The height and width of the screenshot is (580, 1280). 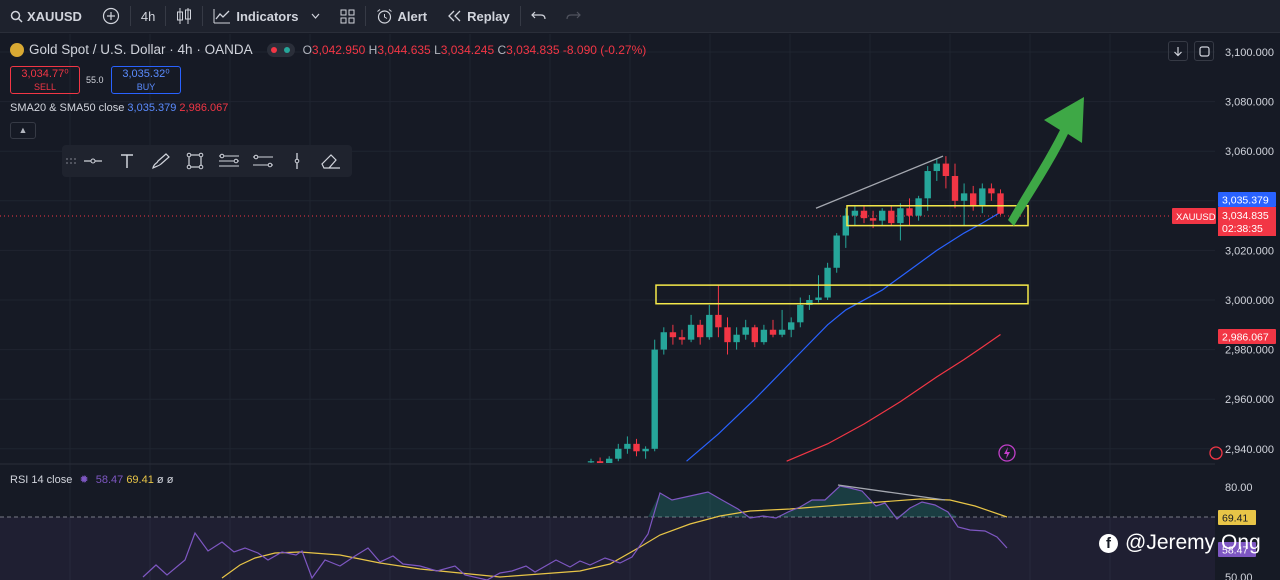 What do you see at coordinates (454, 16) in the screenshot?
I see `rewind-icon` at bounding box center [454, 16].